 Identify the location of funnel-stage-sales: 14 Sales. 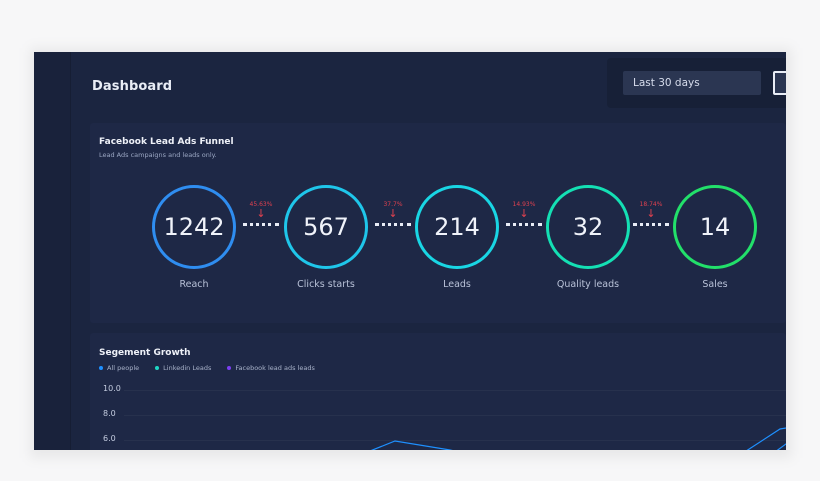
(717, 240).